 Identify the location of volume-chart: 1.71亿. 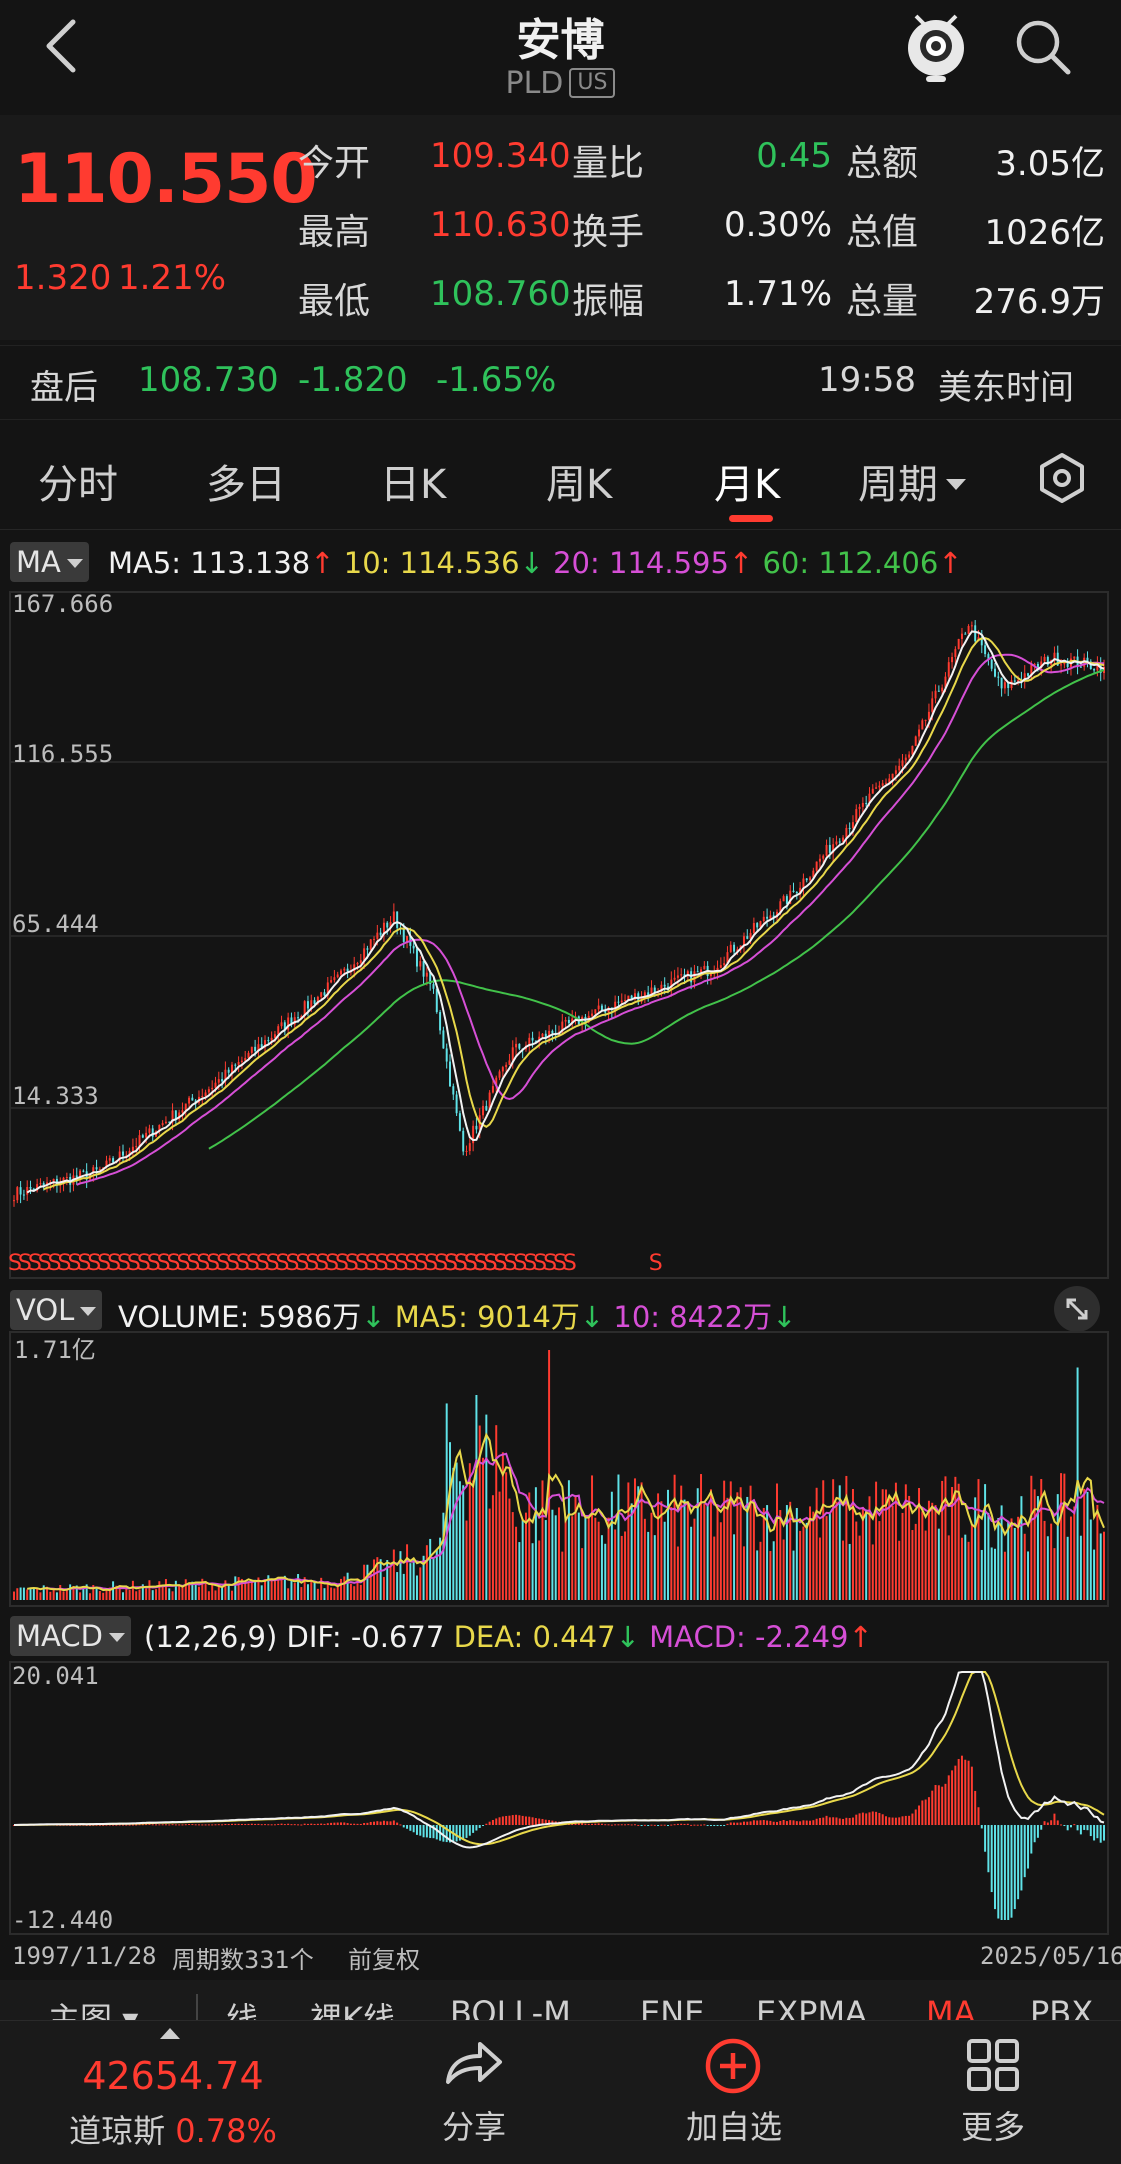
(560, 1470).